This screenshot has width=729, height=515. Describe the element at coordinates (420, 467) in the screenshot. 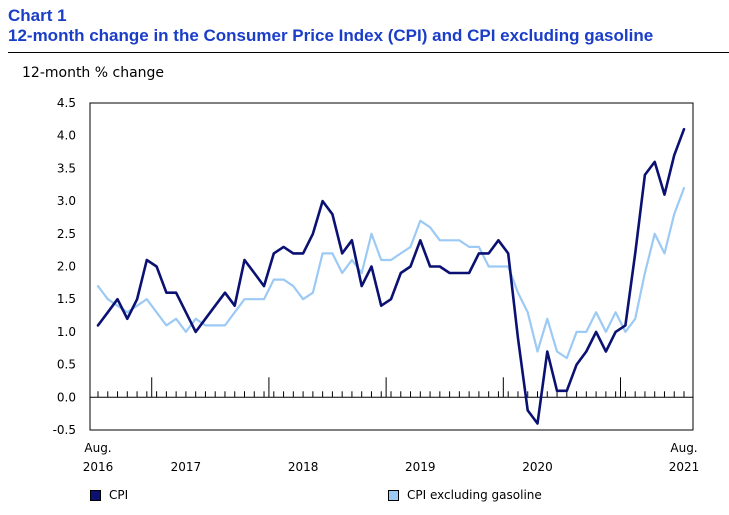

I see `x-tick-label: 2019` at that location.